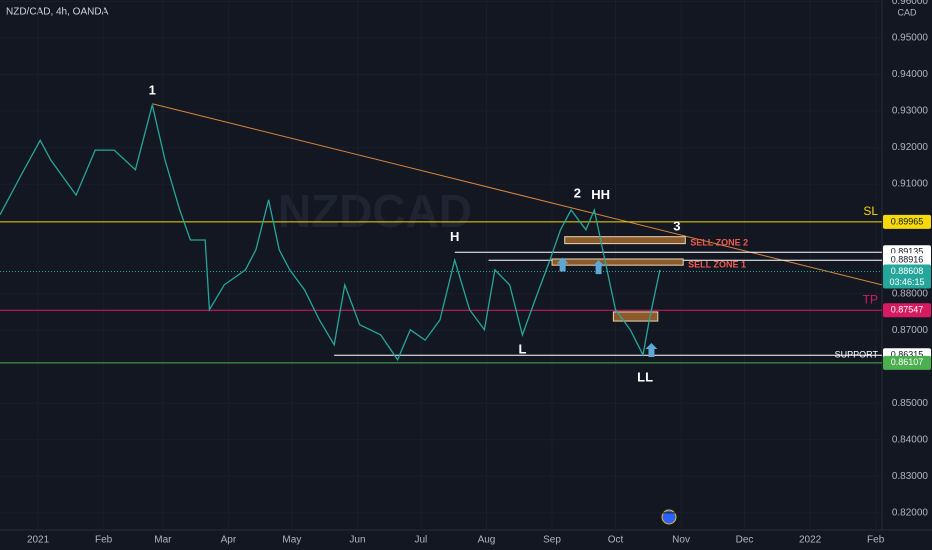 The height and width of the screenshot is (550, 932). Describe the element at coordinates (681, 540) in the screenshot. I see `x-tick-label: Nov` at that location.